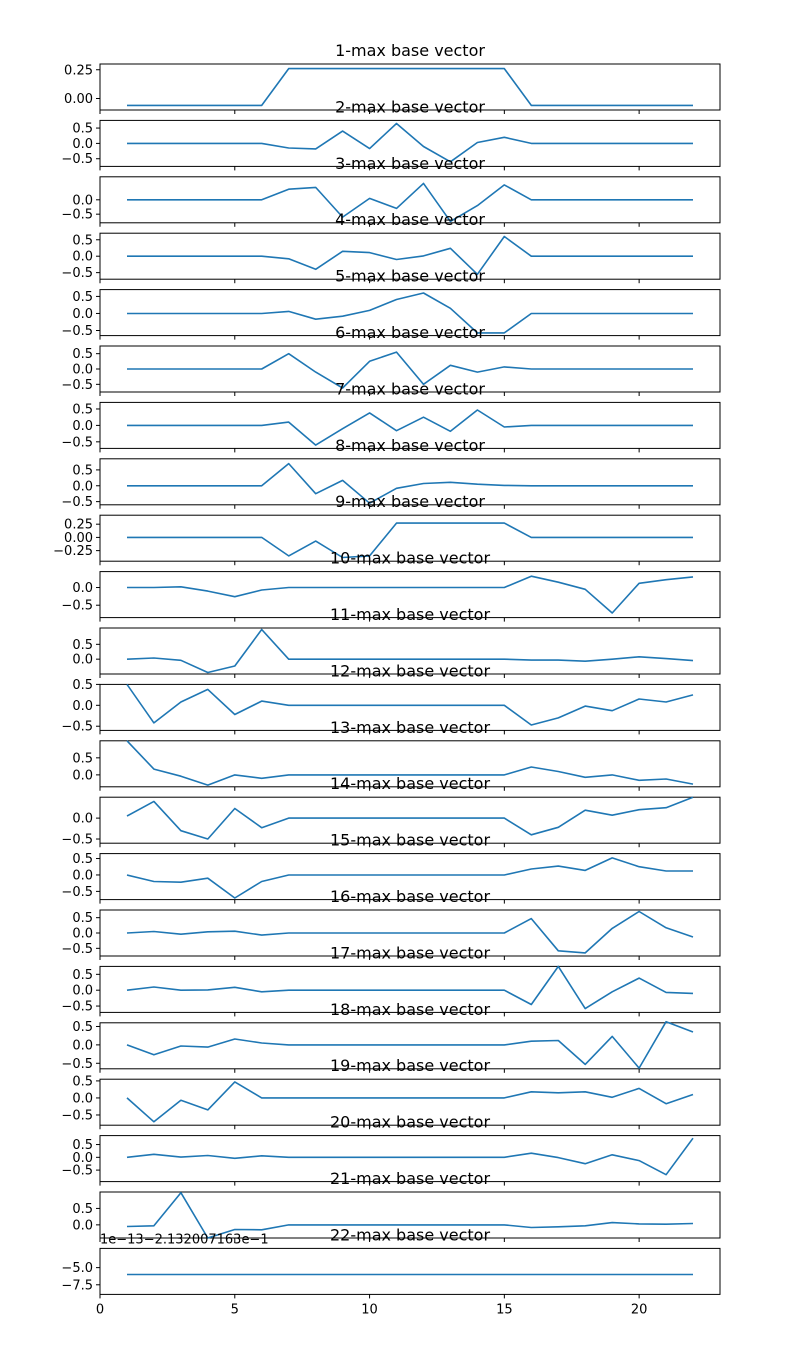 The height and width of the screenshot is (1360, 800). I want to click on x-tick-label: 0, so click(100, 1309).